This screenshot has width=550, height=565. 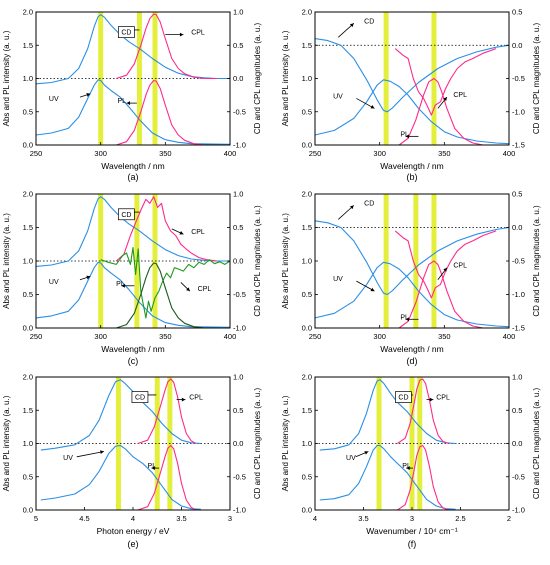 I want to click on y-tick-label: 0.5, so click(x=307, y=111).